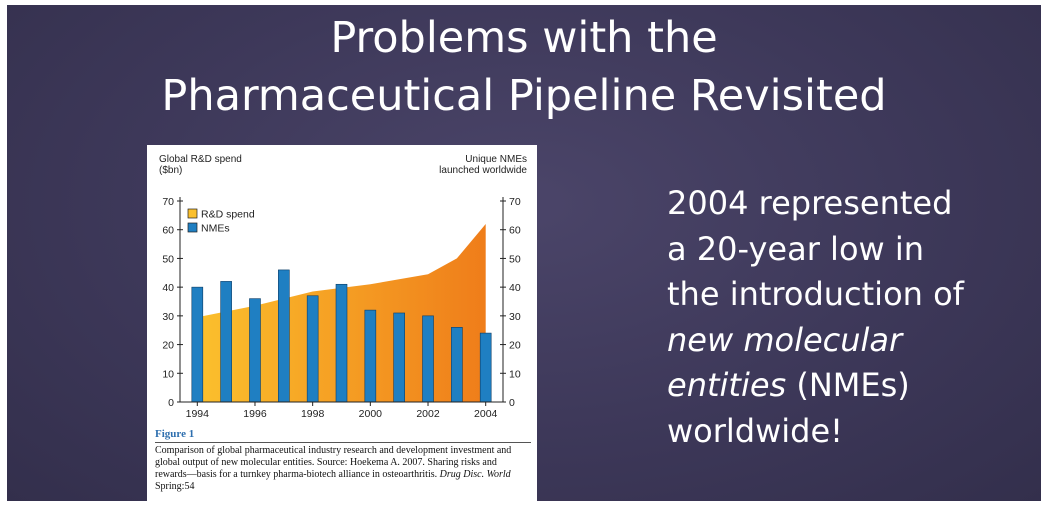 This screenshot has width=1047, height=506. I want to click on right-y-tick-label: 60, so click(515, 231).